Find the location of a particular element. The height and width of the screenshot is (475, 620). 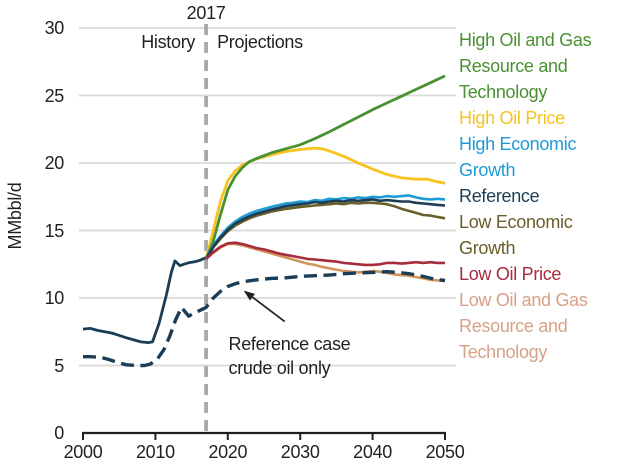

y-tick-label-20: 20 is located at coordinates (54, 163).